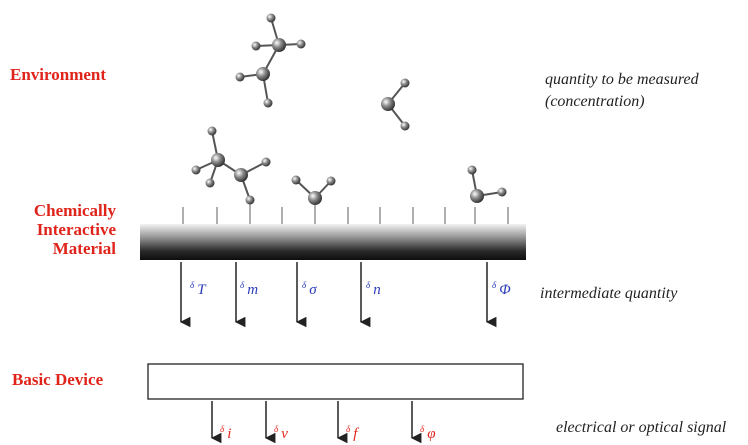  I want to click on measured-quantity-line2: (concentration), so click(595, 101).